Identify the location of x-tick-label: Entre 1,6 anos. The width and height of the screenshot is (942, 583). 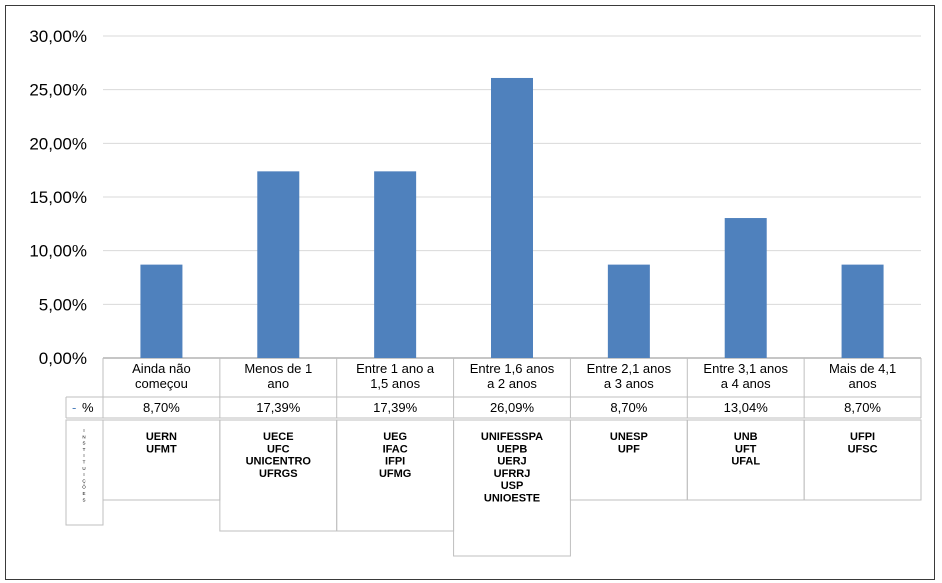
(512, 368).